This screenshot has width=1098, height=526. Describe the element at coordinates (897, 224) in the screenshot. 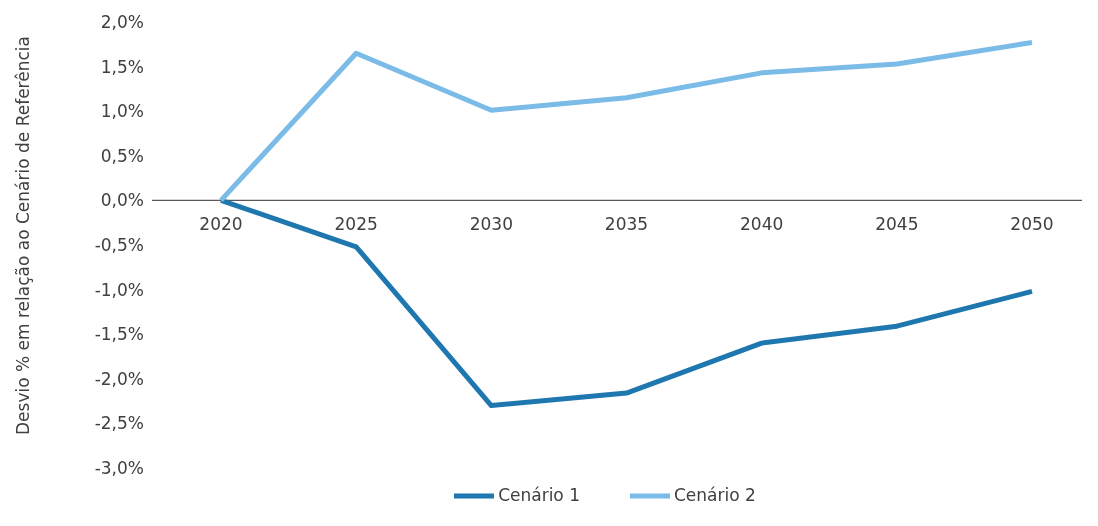

I see `x-tick-label: 2045` at that location.